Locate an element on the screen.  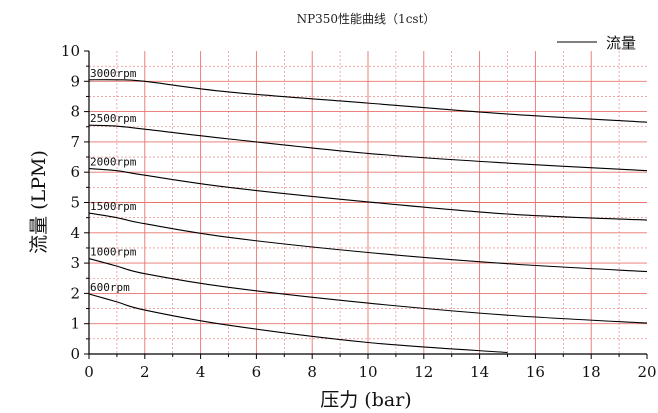
y-tick-label: 3 is located at coordinates (75, 263).